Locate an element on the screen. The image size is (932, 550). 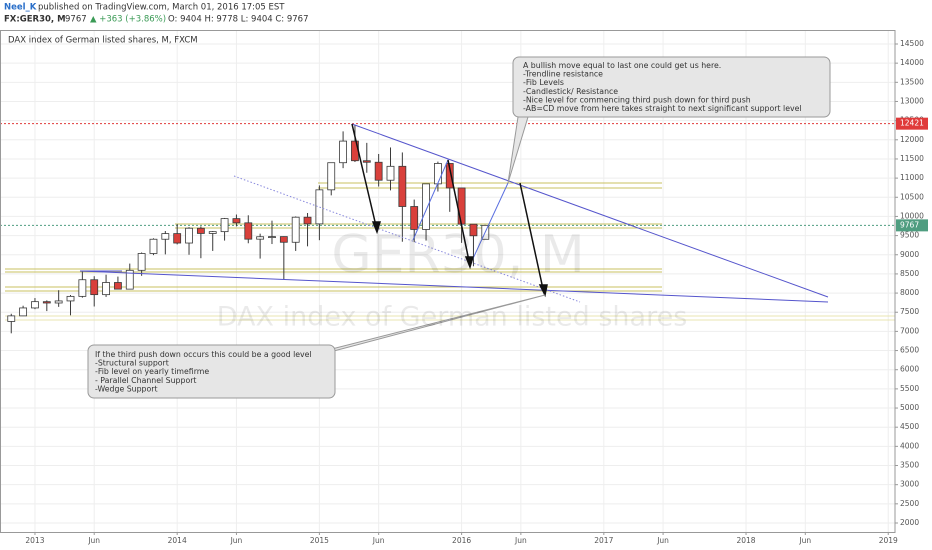
annotation-line: -Structural support is located at coordinates (132, 363).